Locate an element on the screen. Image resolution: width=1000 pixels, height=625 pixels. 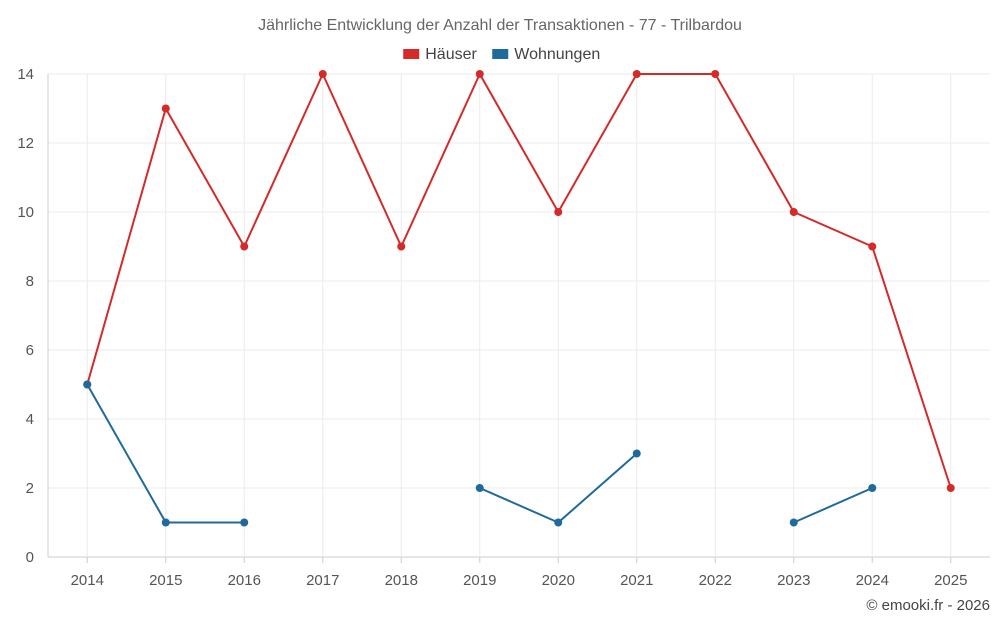
legend: Häuser Wohnungen is located at coordinates (501, 54).